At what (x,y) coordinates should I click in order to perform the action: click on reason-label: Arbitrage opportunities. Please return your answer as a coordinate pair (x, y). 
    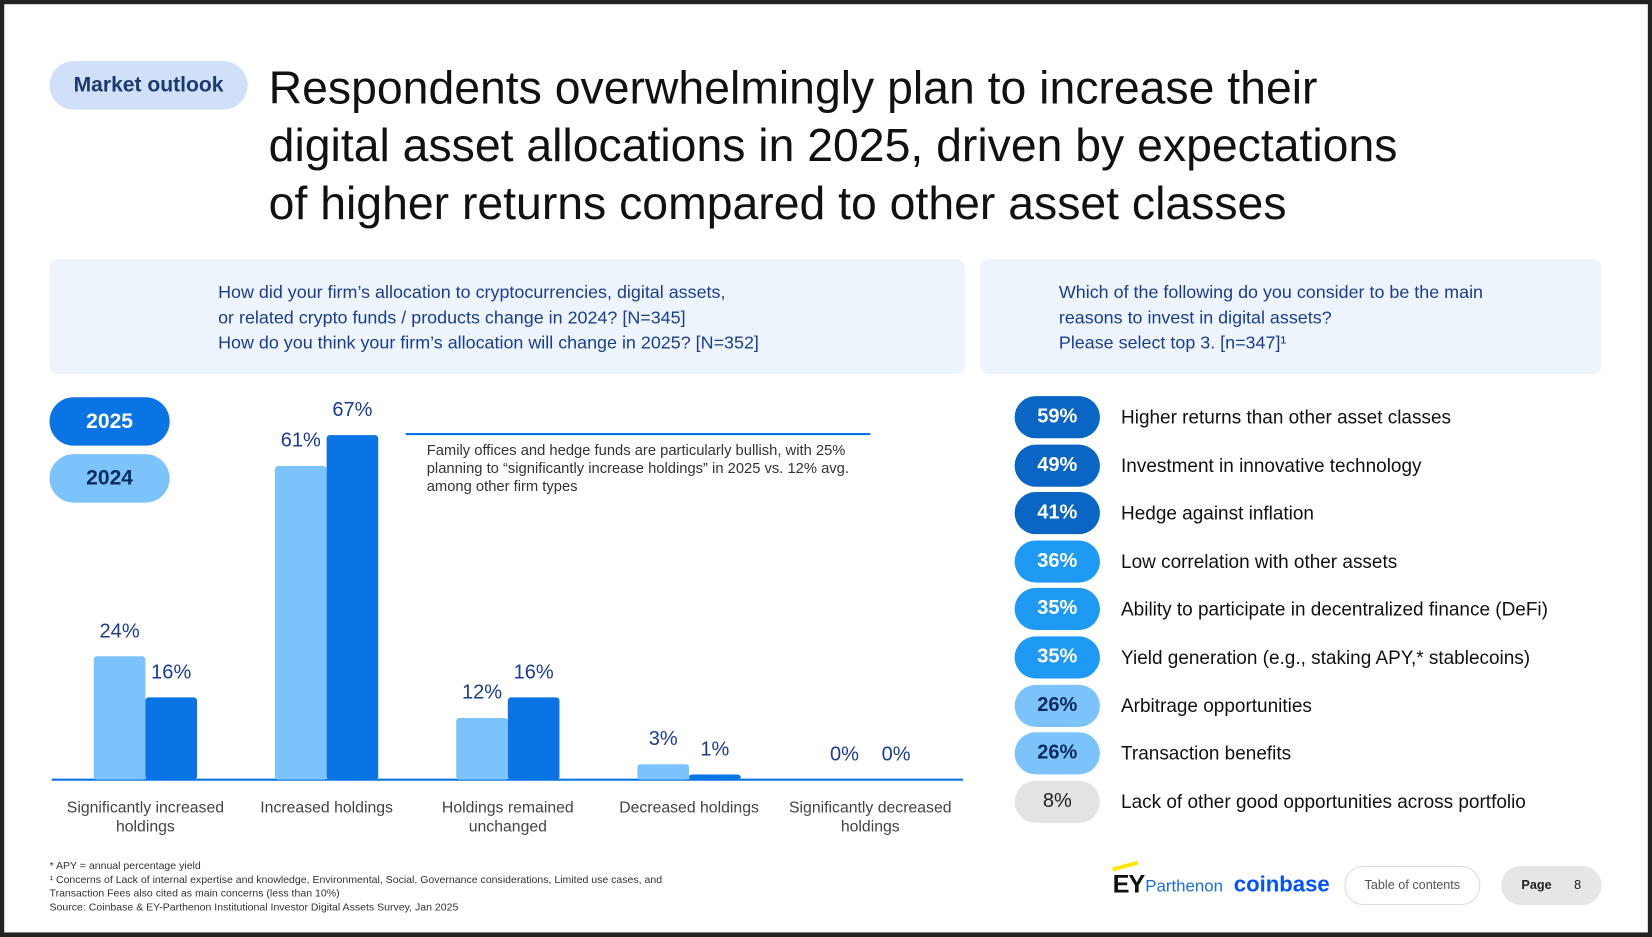
    Looking at the image, I should click on (1216, 705).